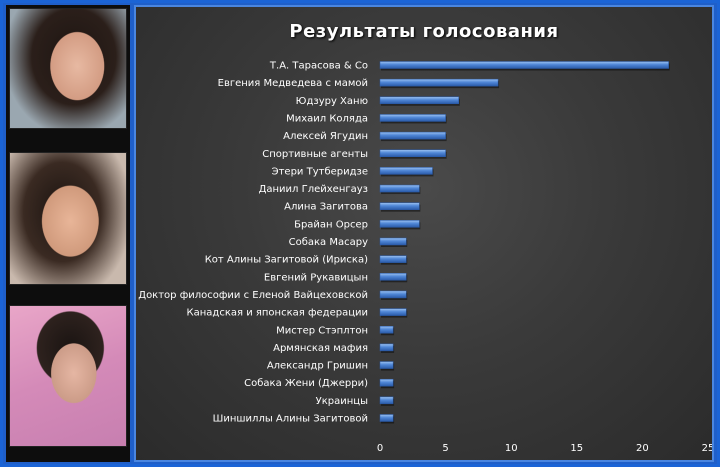  I want to click on category-label: Этери Тутберидзе, so click(320, 171).